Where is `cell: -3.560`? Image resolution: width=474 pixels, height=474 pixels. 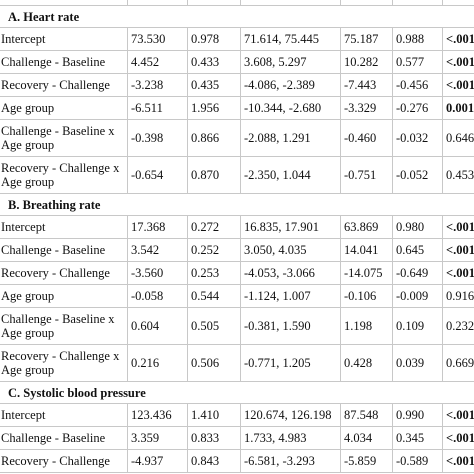 cell: -3.560 is located at coordinates (157, 273).